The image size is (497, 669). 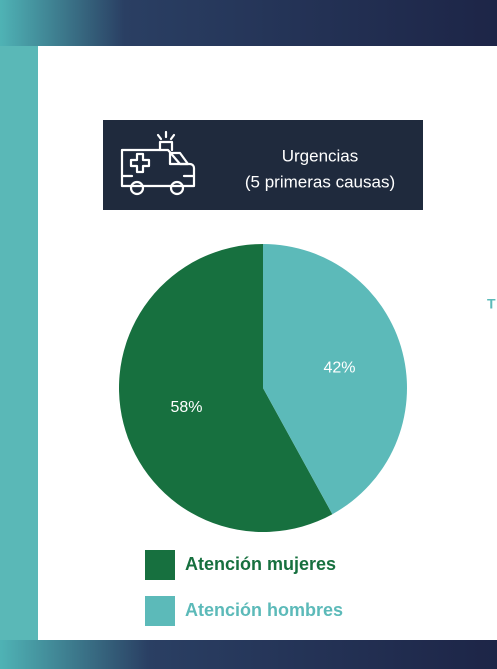 What do you see at coordinates (491, 304) in the screenshot?
I see `side-text: T` at bounding box center [491, 304].